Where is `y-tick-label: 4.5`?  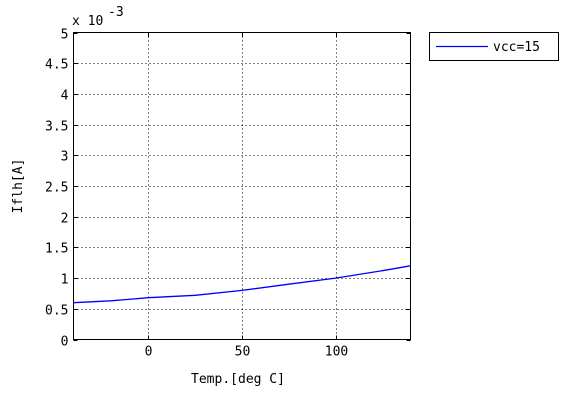 y-tick-label: 4.5 is located at coordinates (56, 65).